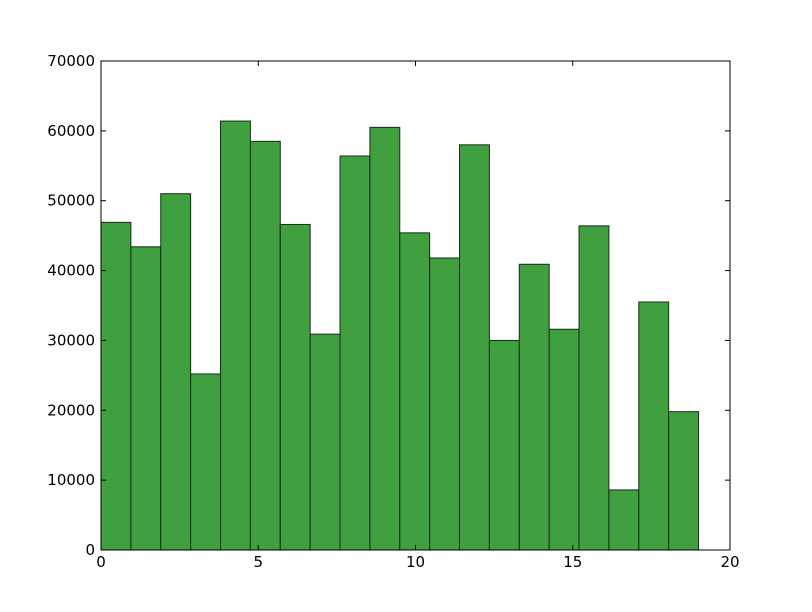  I want to click on y-tick-label: 20000, so click(71, 410).